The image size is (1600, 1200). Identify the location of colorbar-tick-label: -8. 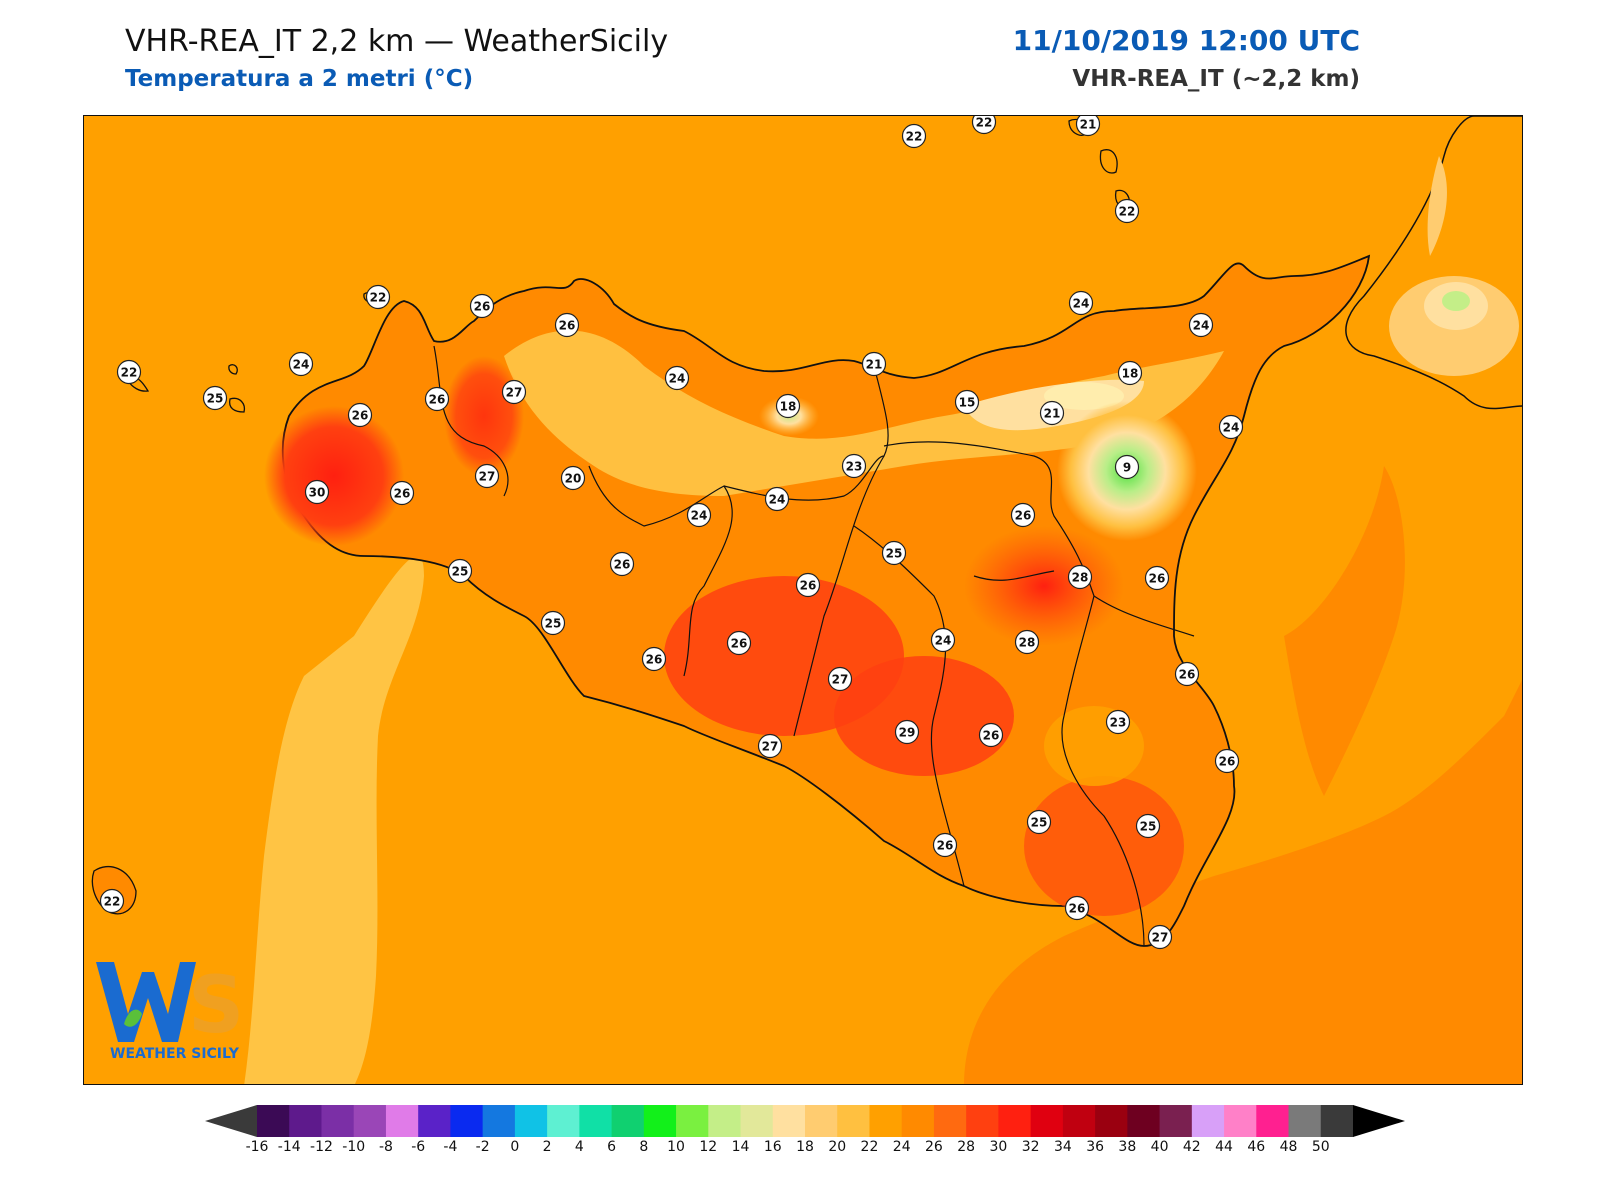
(385, 1147).